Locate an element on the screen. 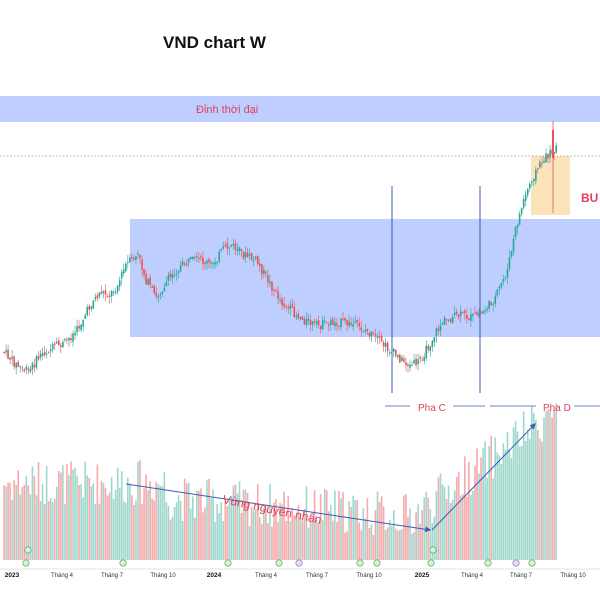  x-tick-label: 2023 is located at coordinates (12, 575).